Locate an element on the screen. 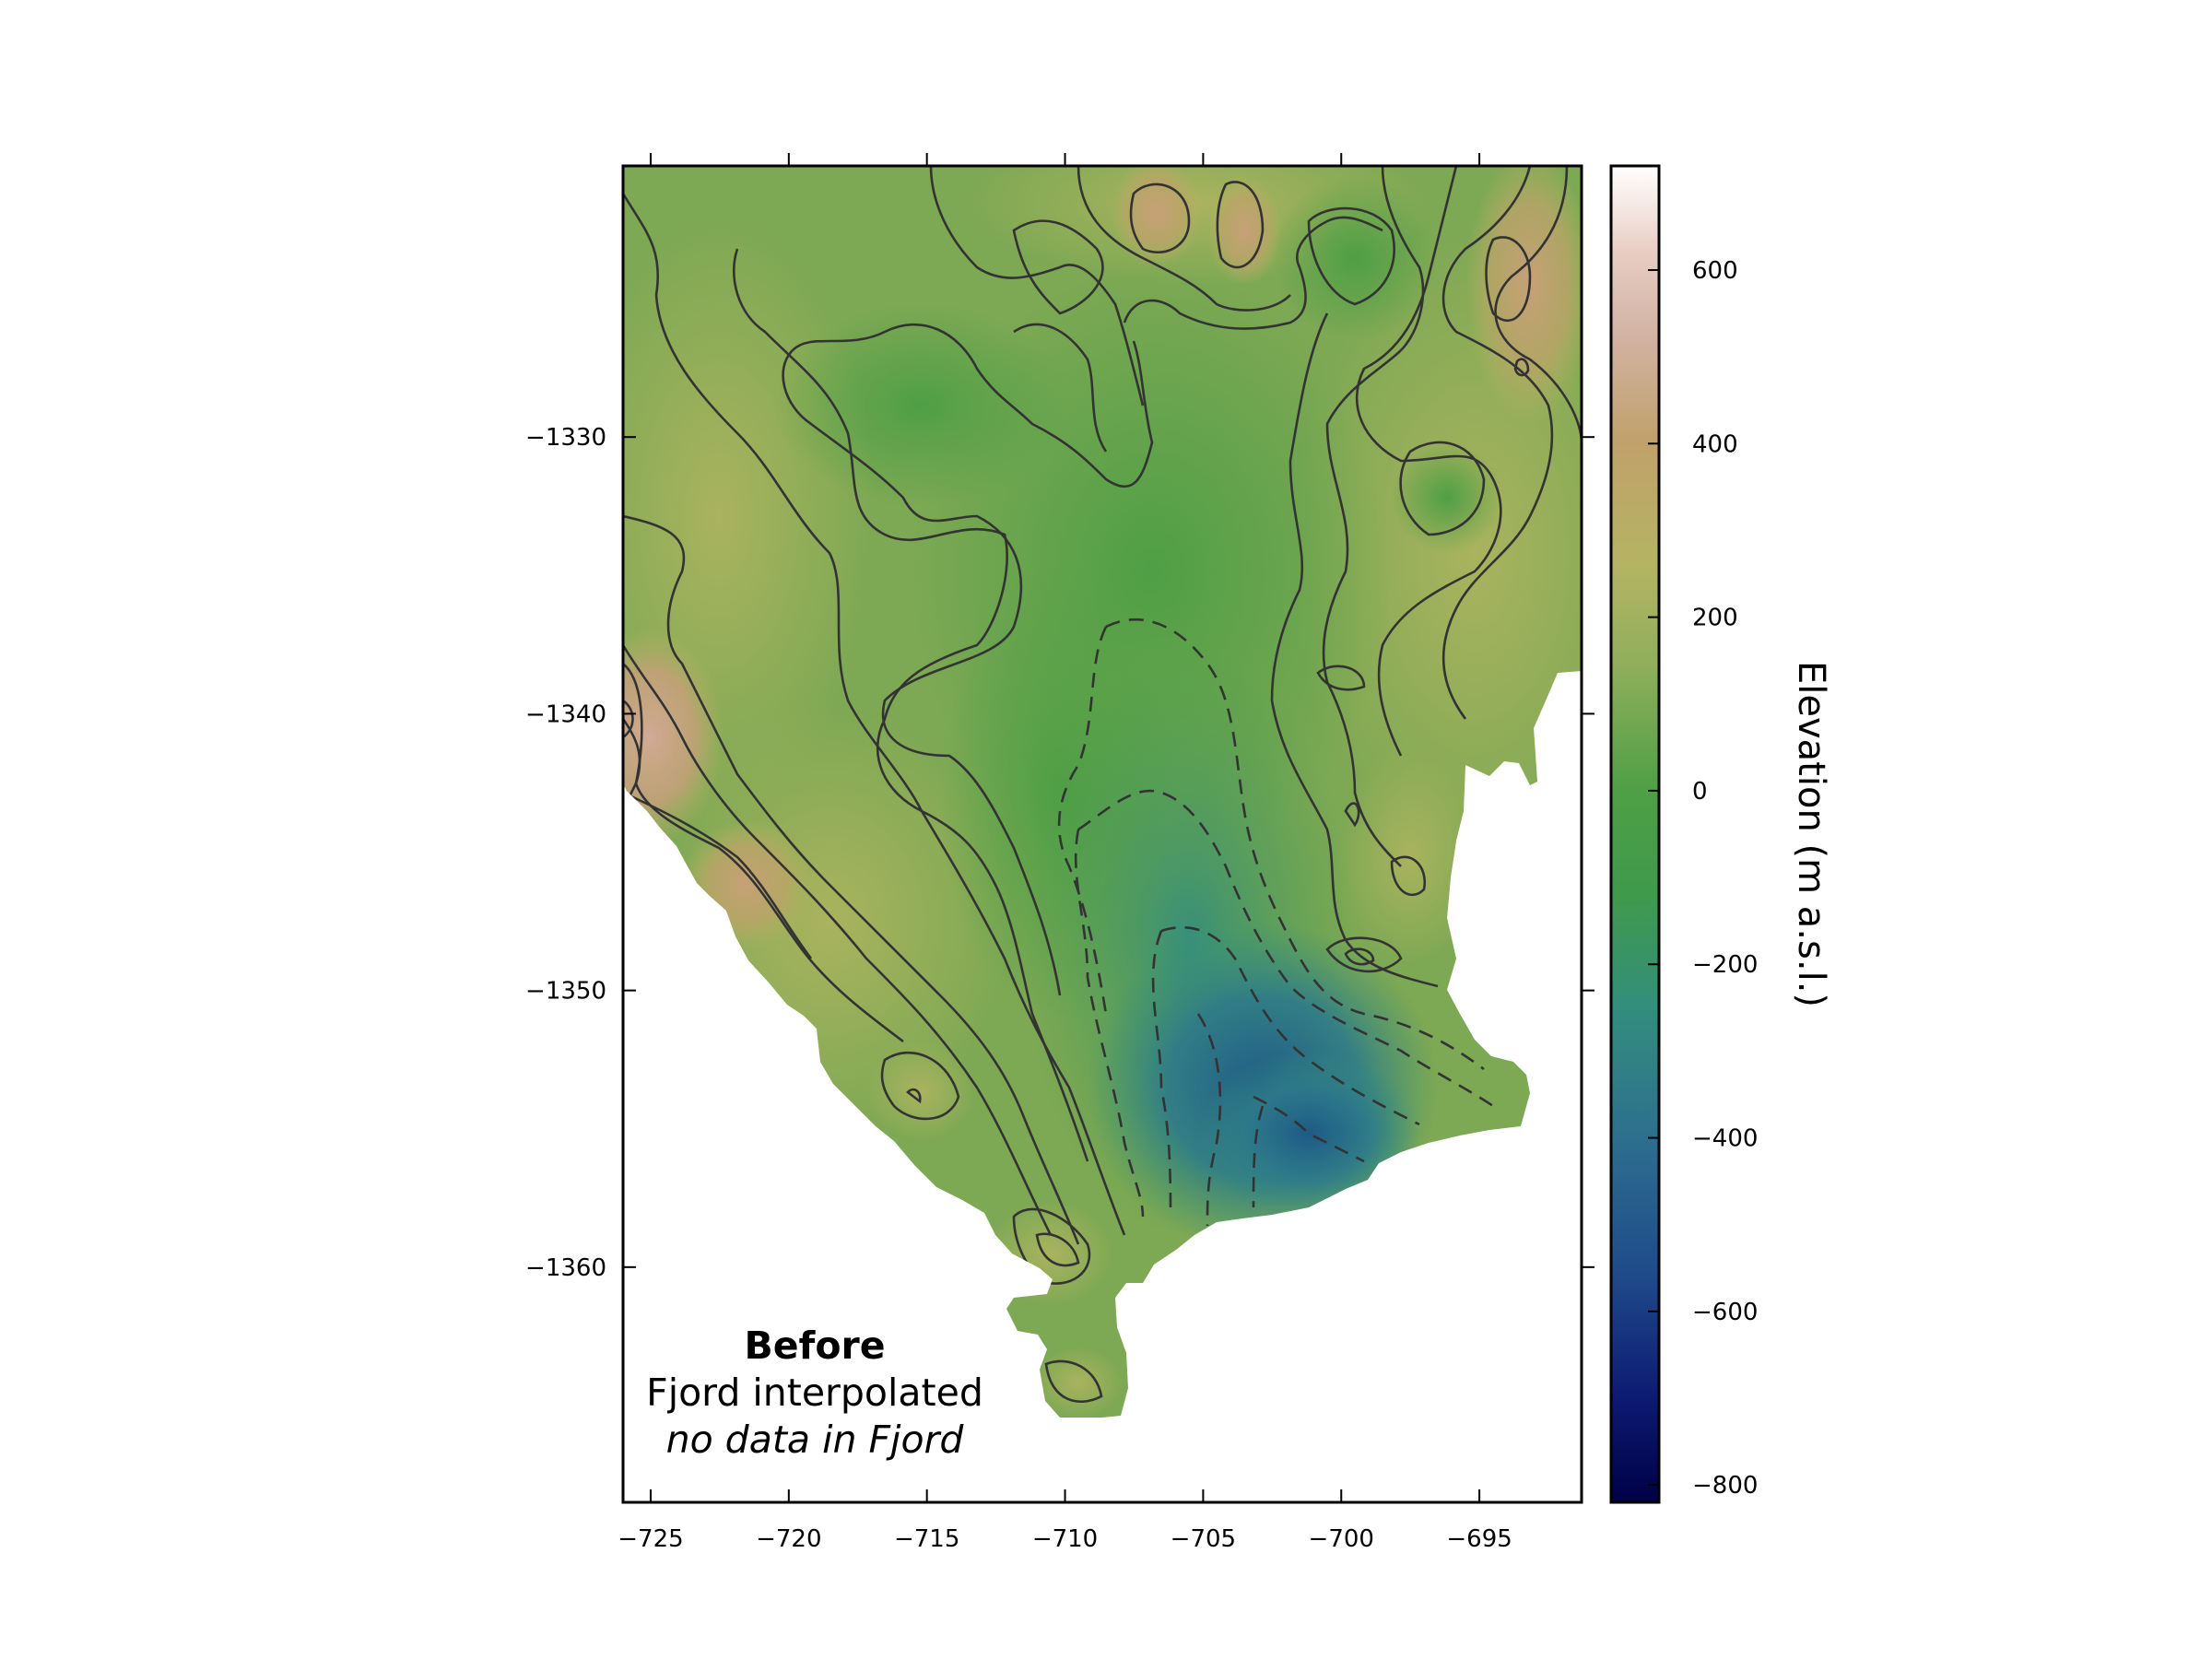  peak-south is located at coordinates (1050, 1253).